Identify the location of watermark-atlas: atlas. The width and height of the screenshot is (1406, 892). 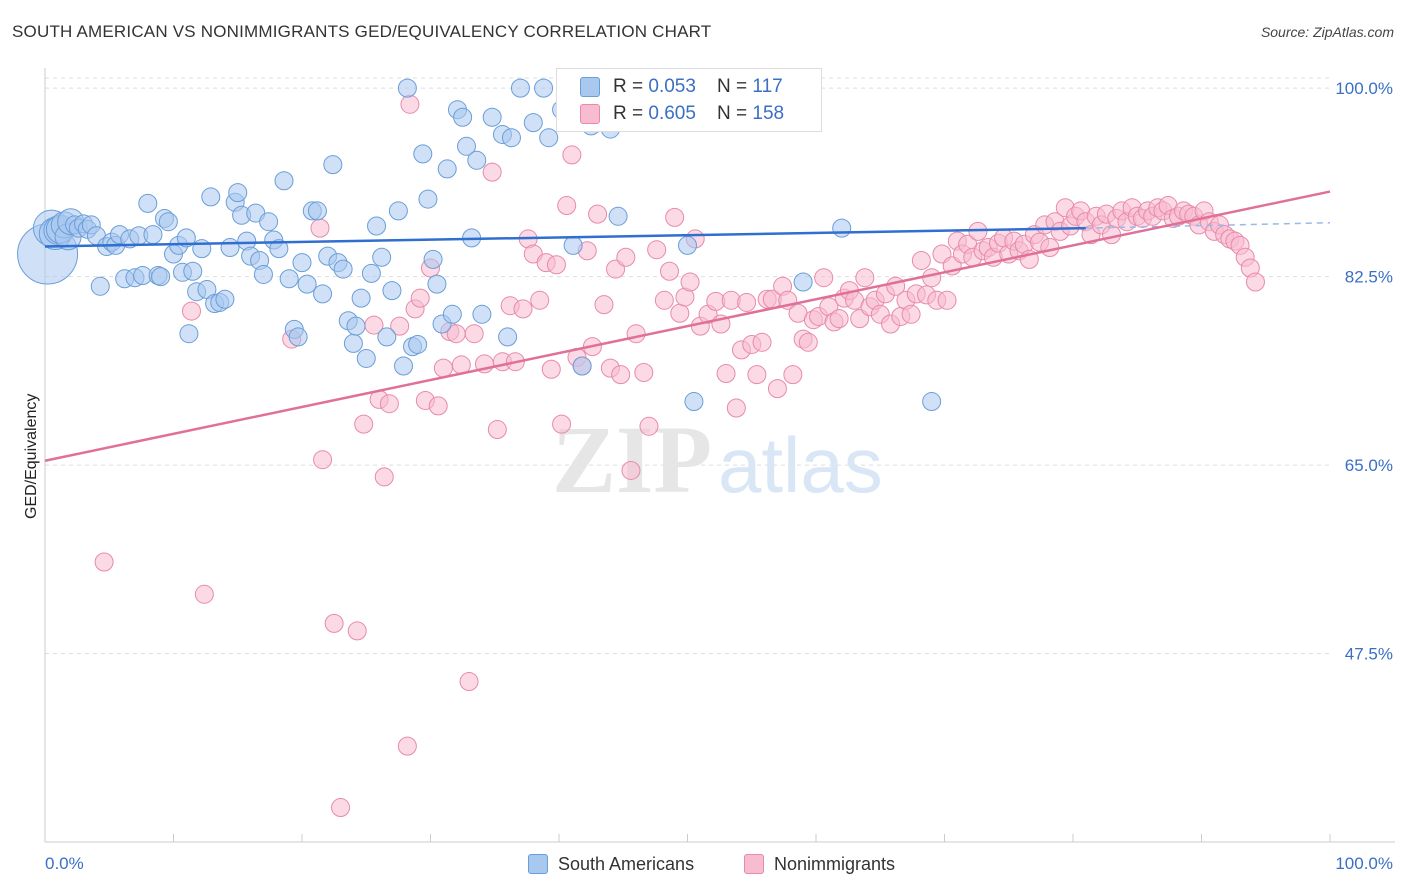
(800, 465).